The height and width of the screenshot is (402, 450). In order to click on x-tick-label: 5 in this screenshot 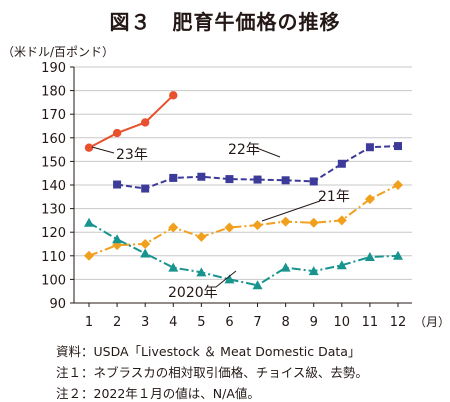, I will do `click(201, 322)`.